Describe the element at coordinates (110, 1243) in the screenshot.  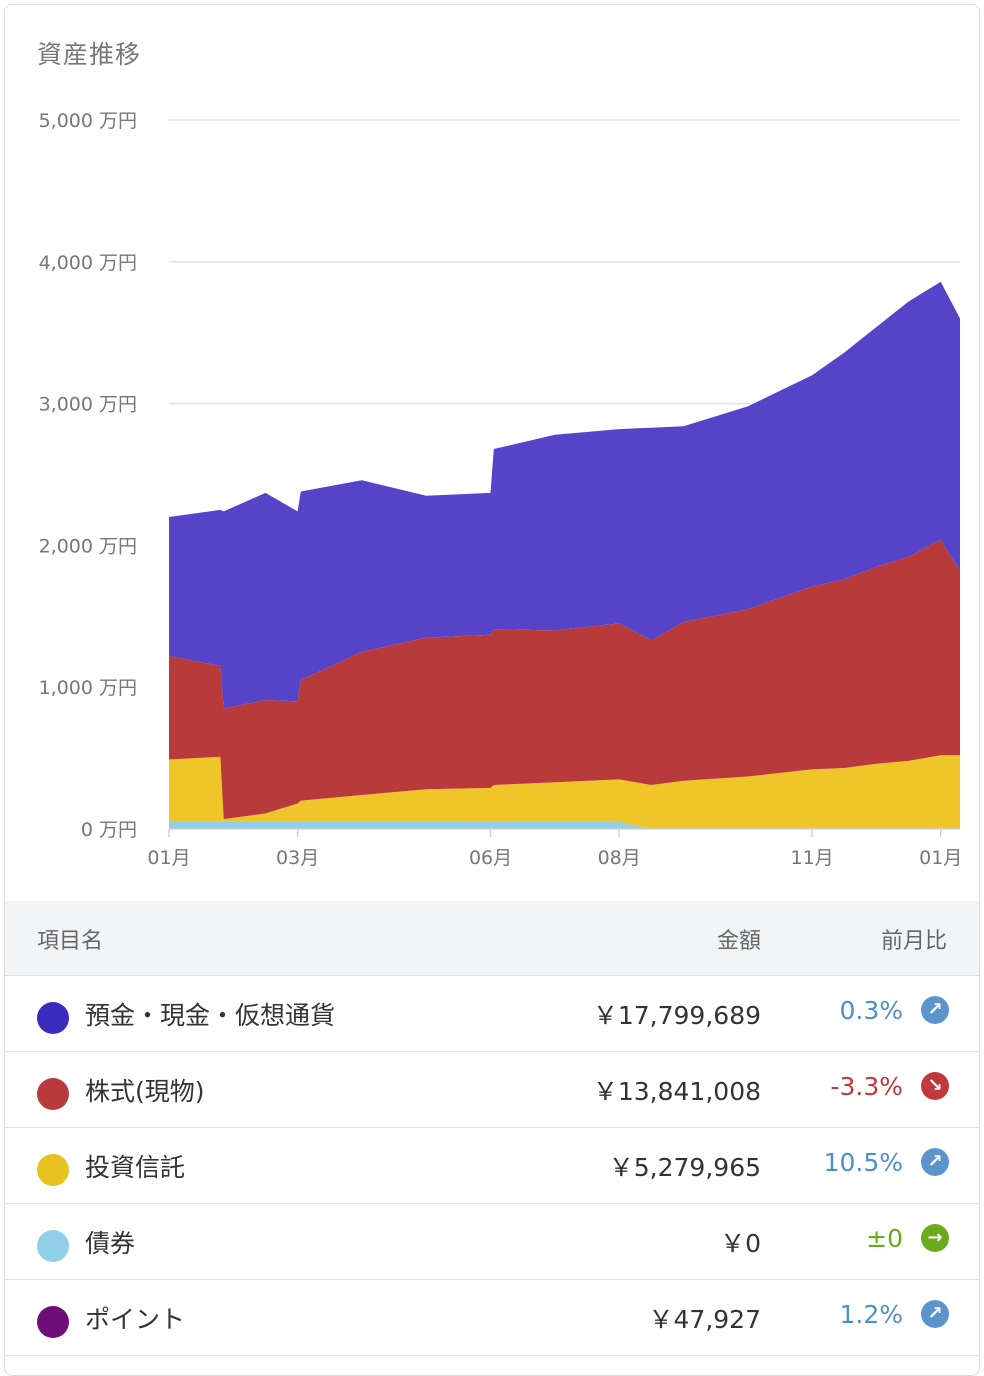
I see `category-name: 債券` at that location.